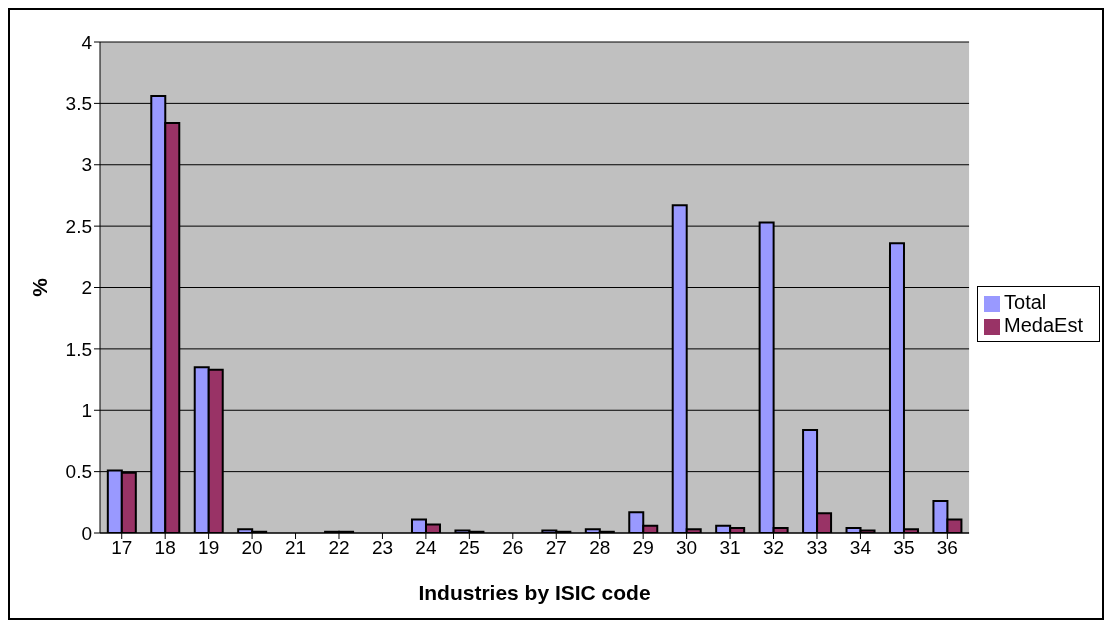  Describe the element at coordinates (534, 592) in the screenshot. I see `x-axis-title: Industries by ISIC code` at that location.